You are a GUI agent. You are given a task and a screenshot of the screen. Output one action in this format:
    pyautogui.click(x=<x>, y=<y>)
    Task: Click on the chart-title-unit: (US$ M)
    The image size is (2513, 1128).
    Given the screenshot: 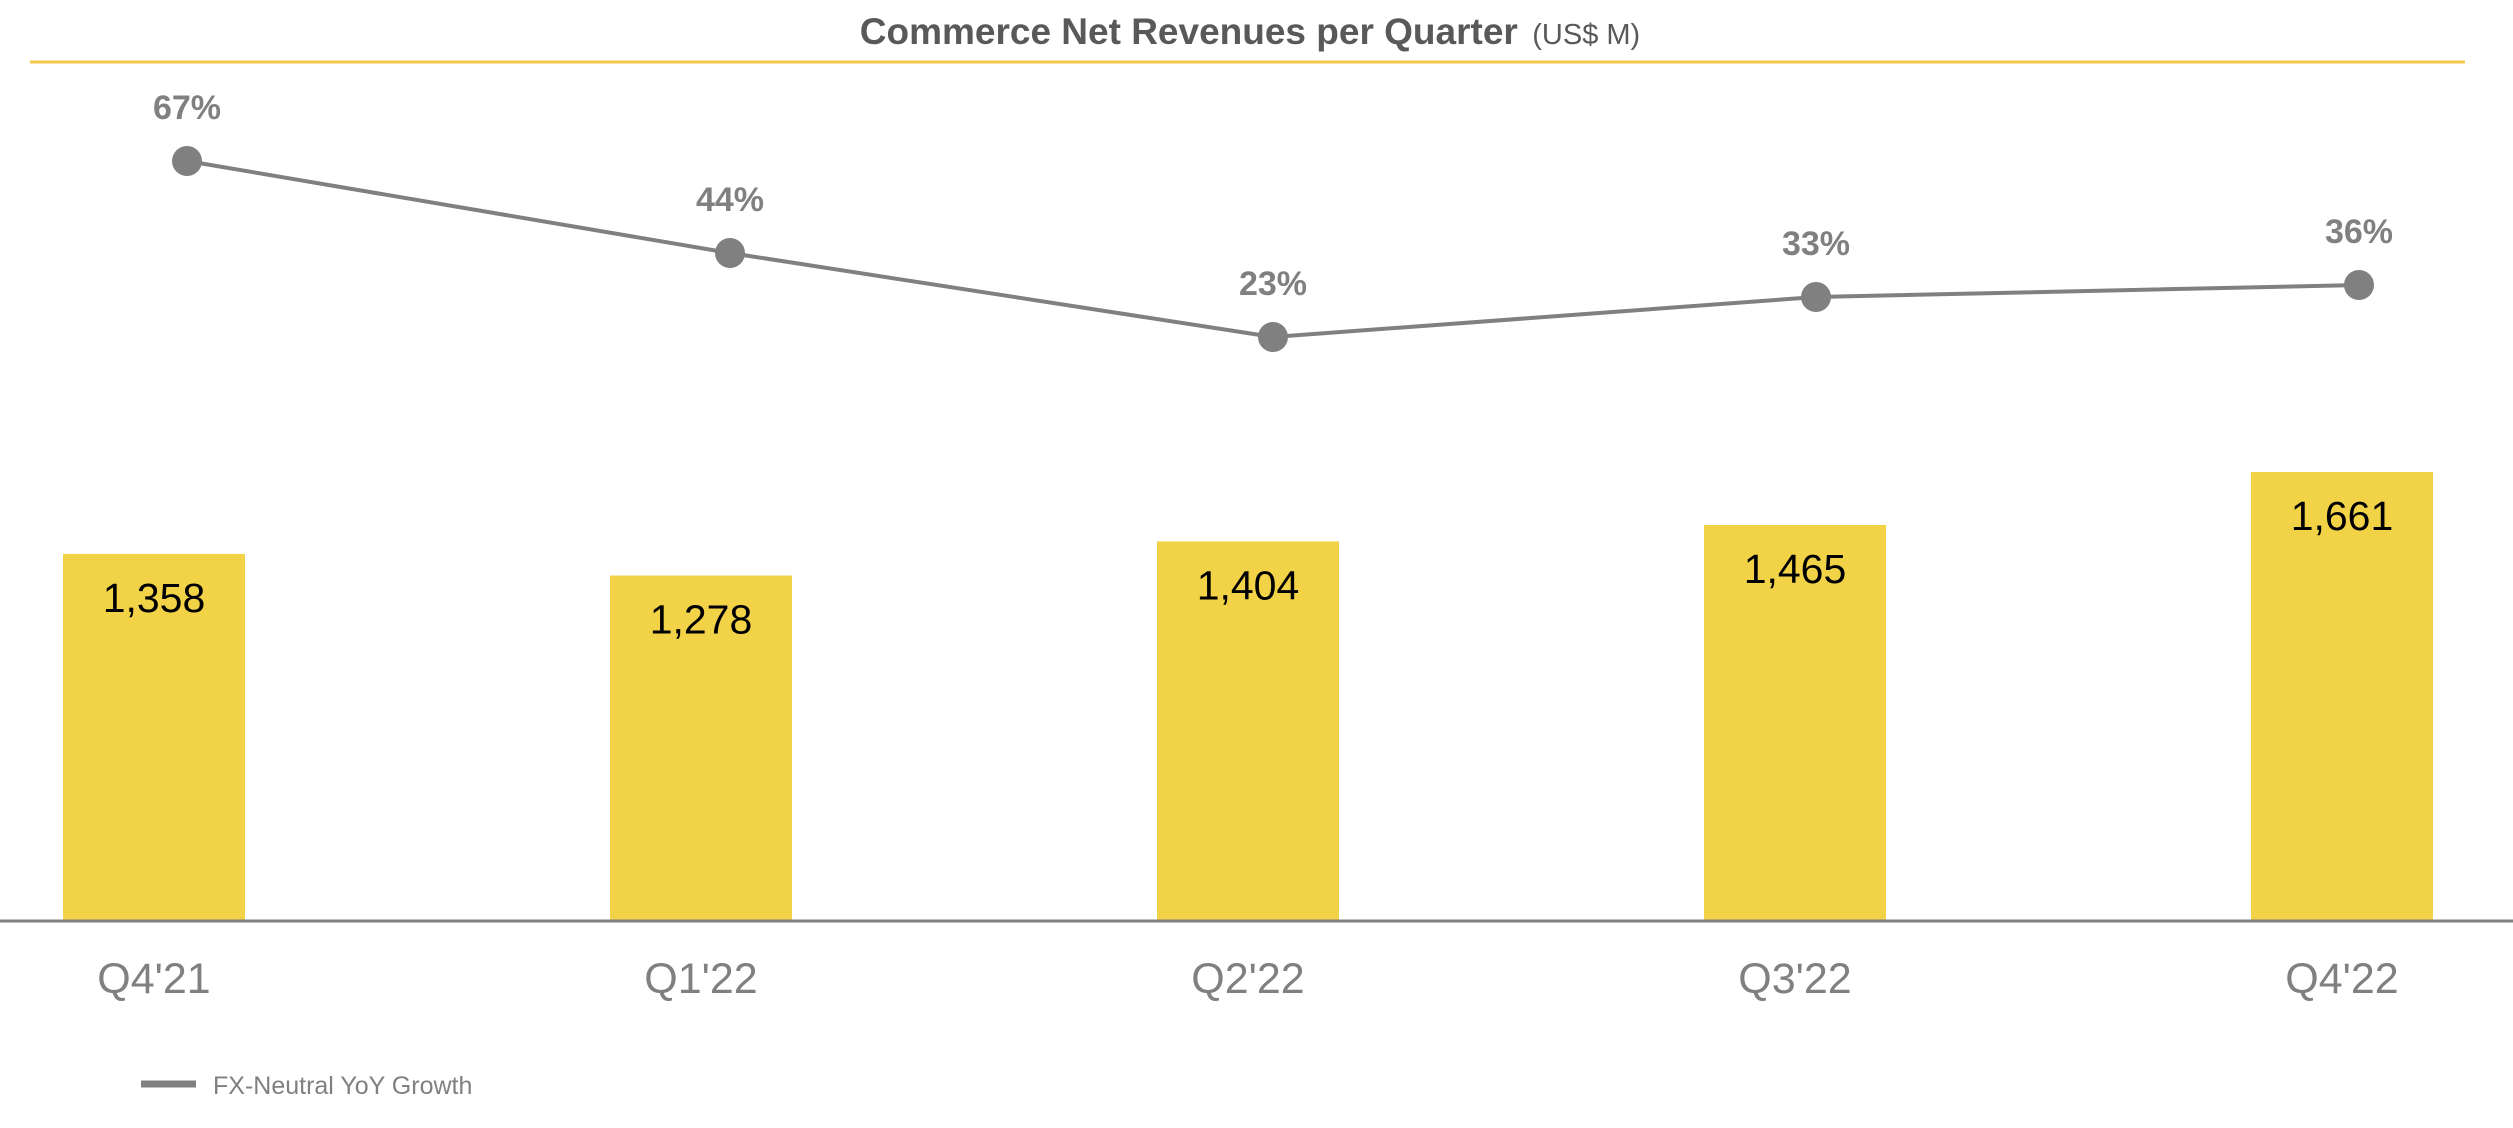 What is the action you would take?
    pyautogui.click(x=1586, y=35)
    